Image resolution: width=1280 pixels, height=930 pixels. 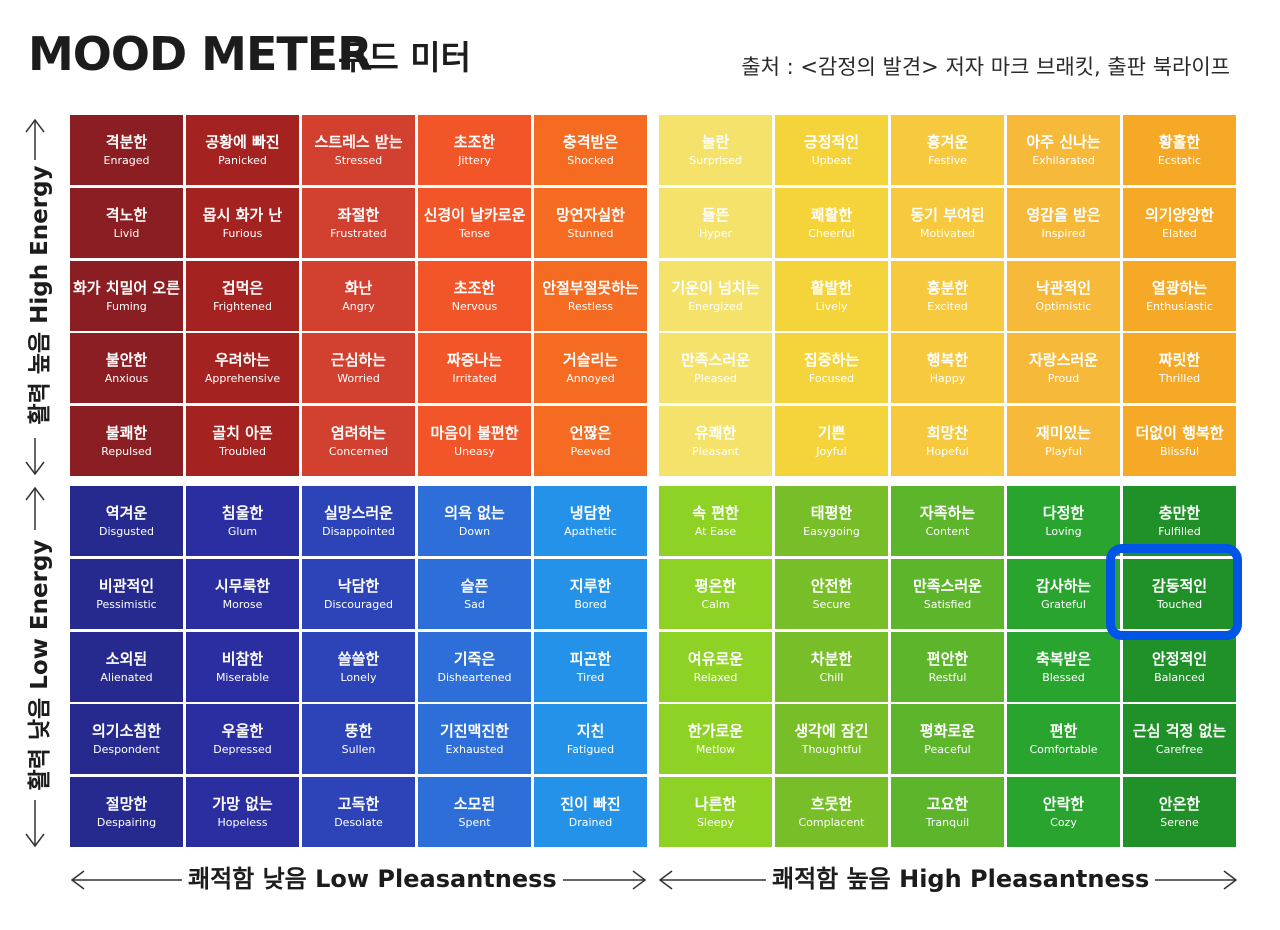 I want to click on mood-label-korean: 충만한, so click(x=1179, y=512).